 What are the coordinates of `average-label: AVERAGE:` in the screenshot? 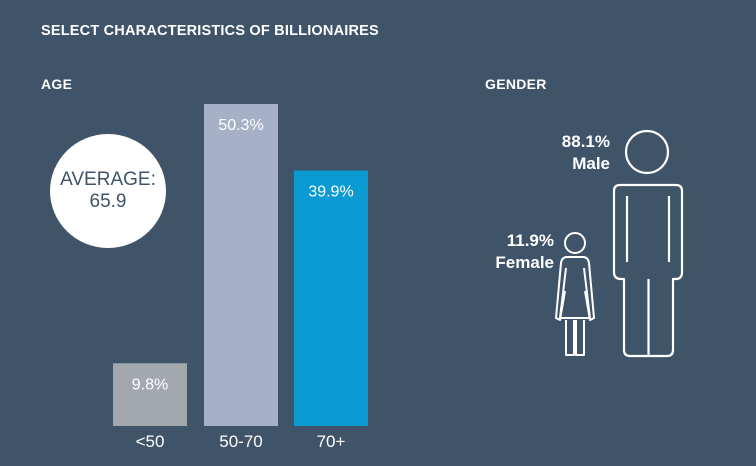 It's located at (108, 179).